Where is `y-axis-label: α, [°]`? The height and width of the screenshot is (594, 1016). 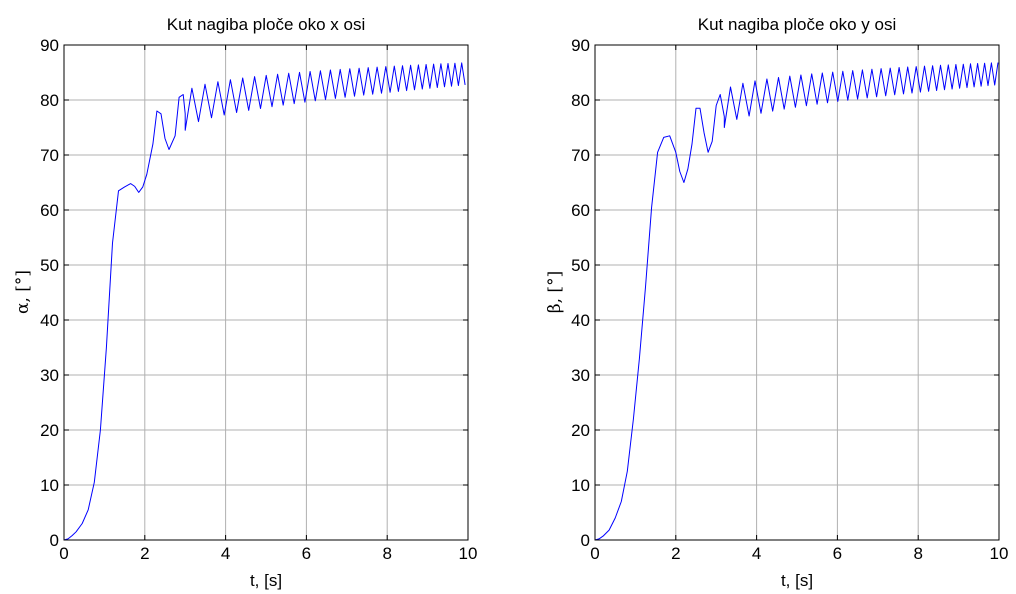 y-axis-label: α, [°] is located at coordinates (23, 292).